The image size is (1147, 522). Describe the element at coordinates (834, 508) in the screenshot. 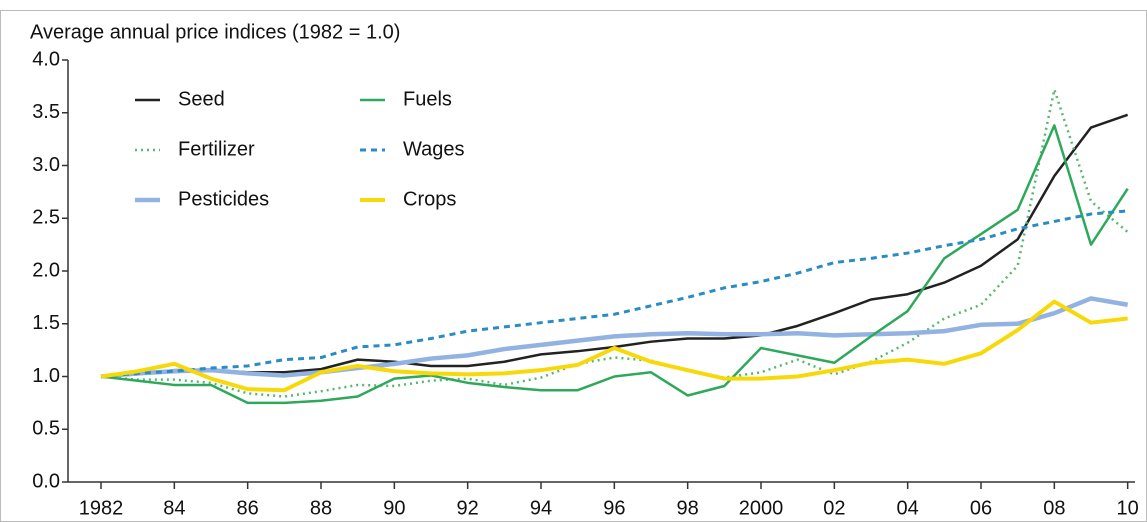

I see `x-tick-label: 02` at that location.